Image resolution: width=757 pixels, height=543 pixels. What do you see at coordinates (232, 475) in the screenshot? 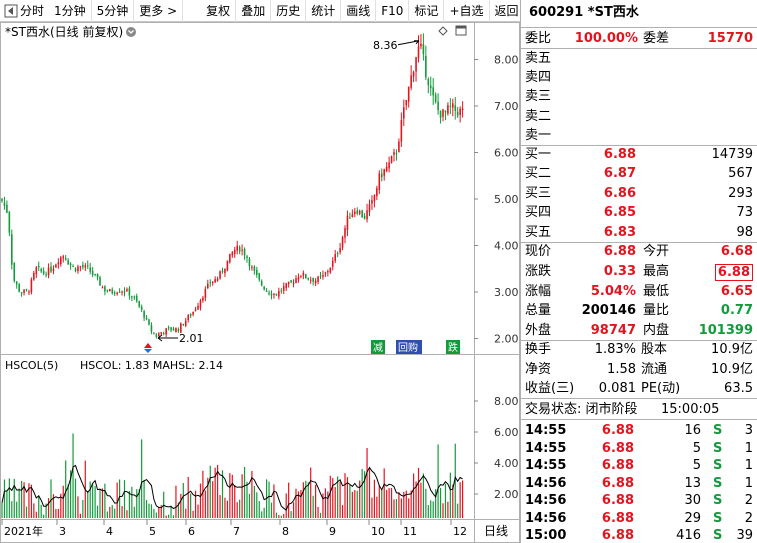
I see `indicator-bars` at bounding box center [232, 475].